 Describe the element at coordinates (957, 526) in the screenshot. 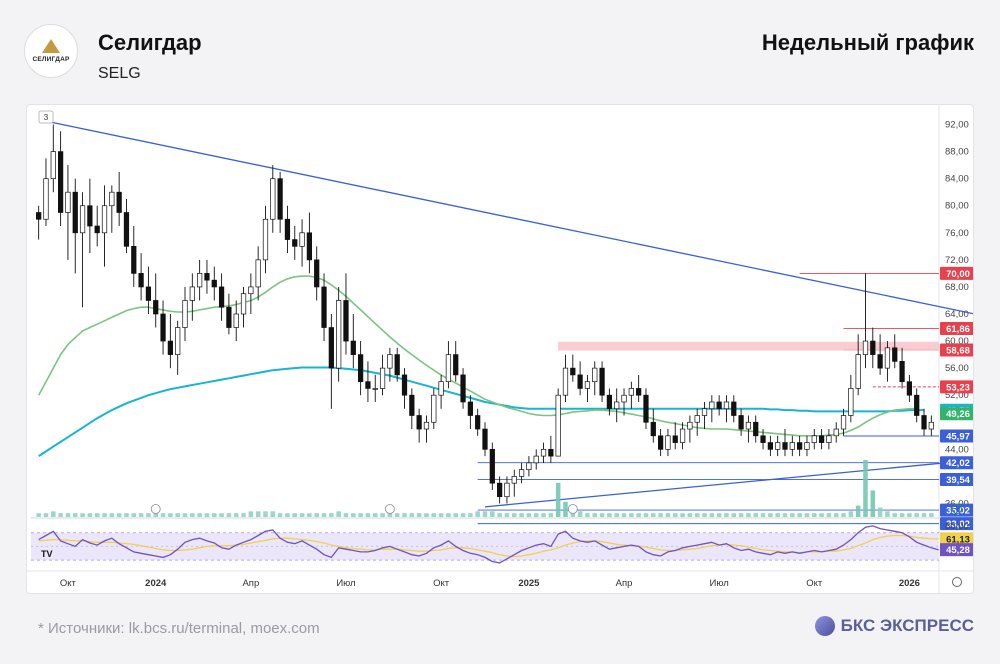

I see `rsi-tick-label: 80,00` at that location.